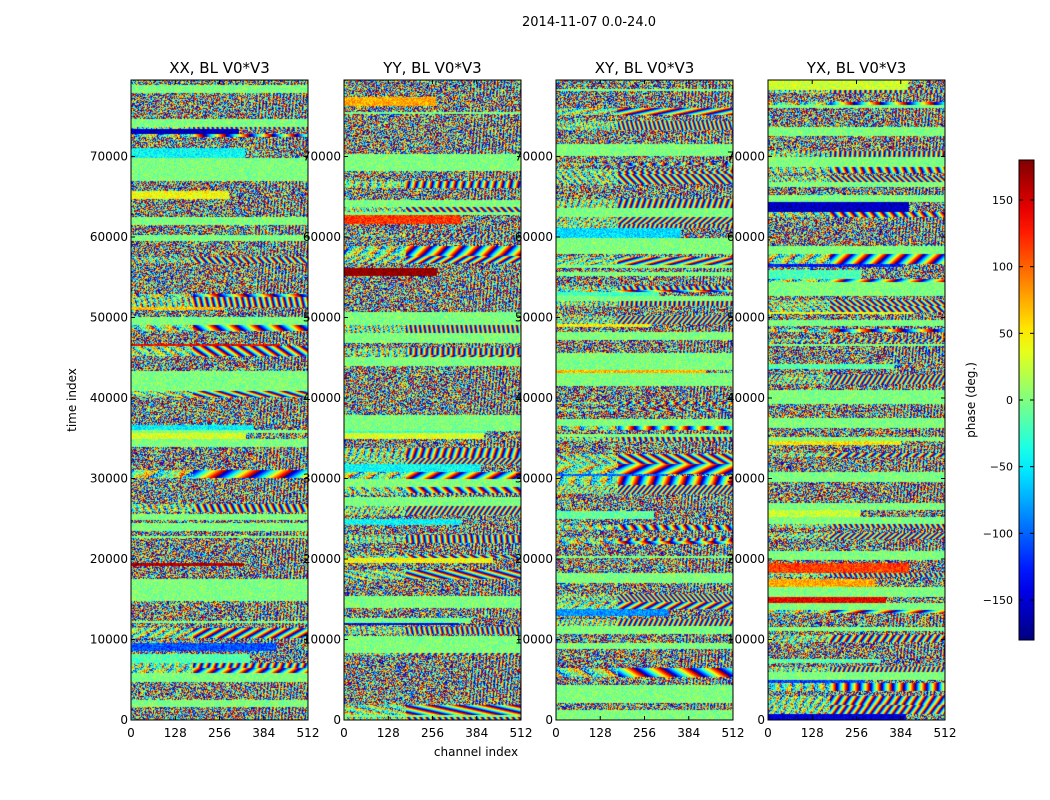  Describe the element at coordinates (534, 398) in the screenshot. I see `panel-xy-ytick-label: 40000` at that location.